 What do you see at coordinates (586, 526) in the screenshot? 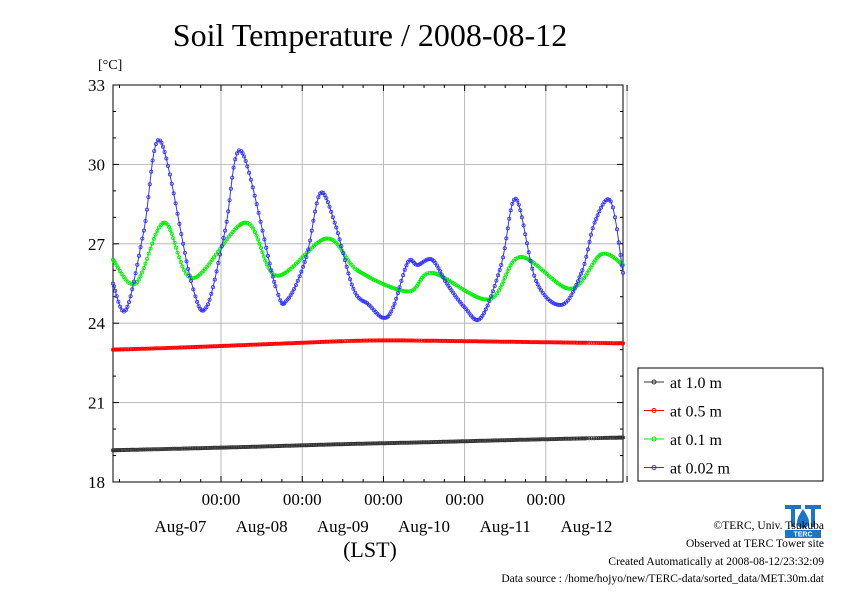
I see `x-day-label: Aug-12` at bounding box center [586, 526].